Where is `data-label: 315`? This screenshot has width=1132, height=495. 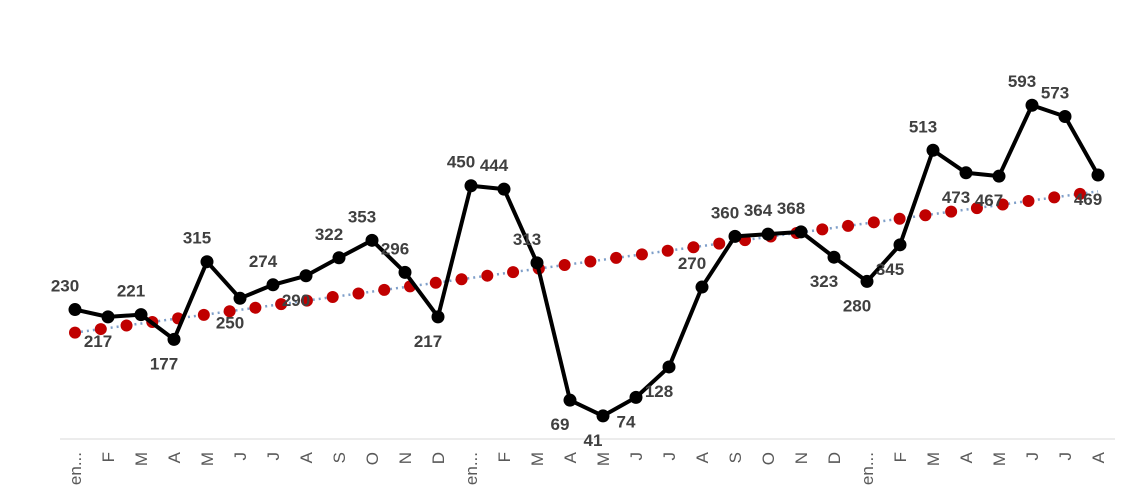
data-label: 315 is located at coordinates (197, 238).